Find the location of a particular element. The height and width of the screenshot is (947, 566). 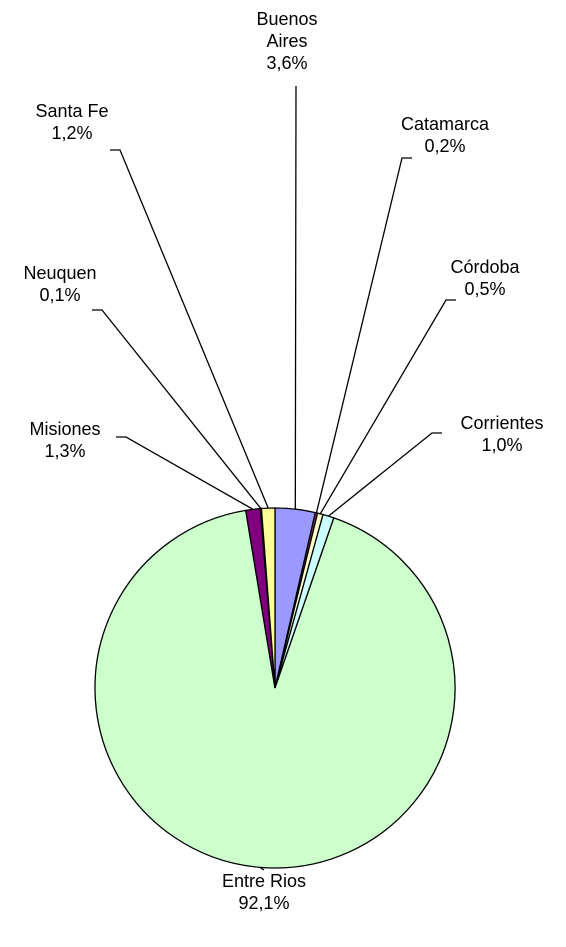

slice-value: 1,2% is located at coordinates (72, 133).